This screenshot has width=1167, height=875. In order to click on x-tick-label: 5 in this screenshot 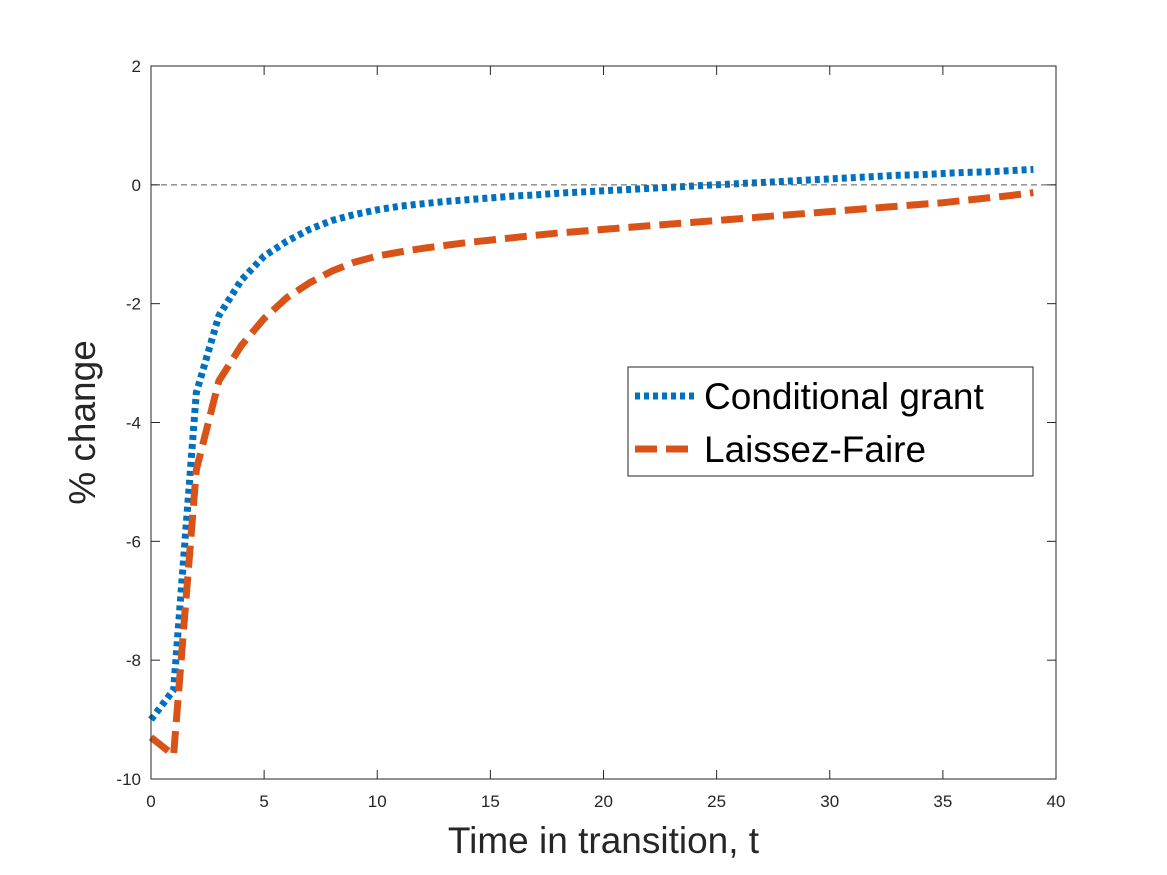, I will do `click(263, 801)`.